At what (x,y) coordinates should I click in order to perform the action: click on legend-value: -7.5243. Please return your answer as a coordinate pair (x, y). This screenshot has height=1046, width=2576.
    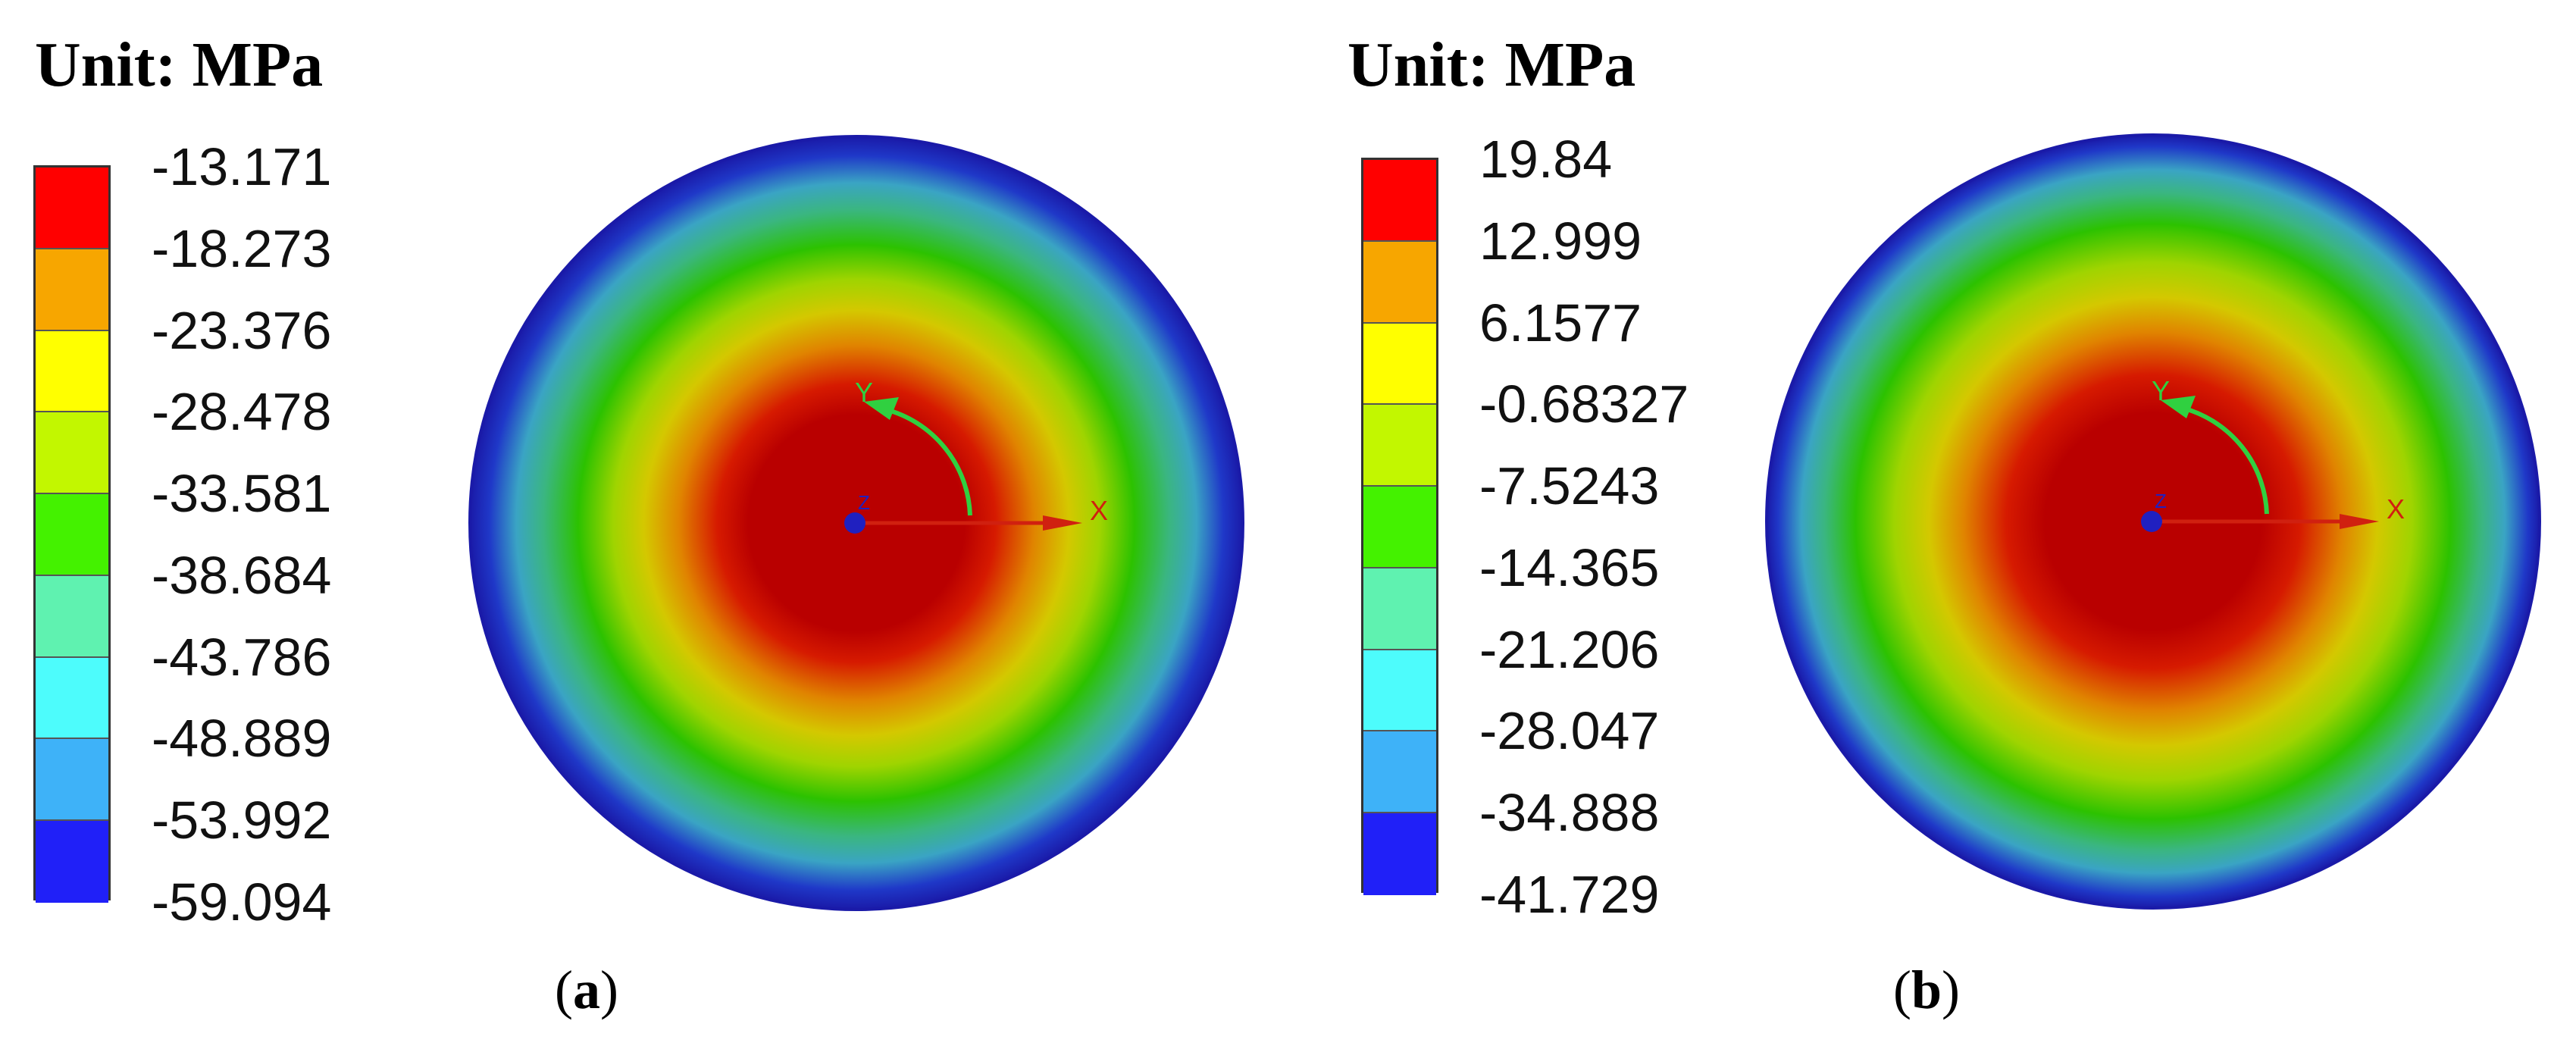
    Looking at the image, I should click on (1570, 486).